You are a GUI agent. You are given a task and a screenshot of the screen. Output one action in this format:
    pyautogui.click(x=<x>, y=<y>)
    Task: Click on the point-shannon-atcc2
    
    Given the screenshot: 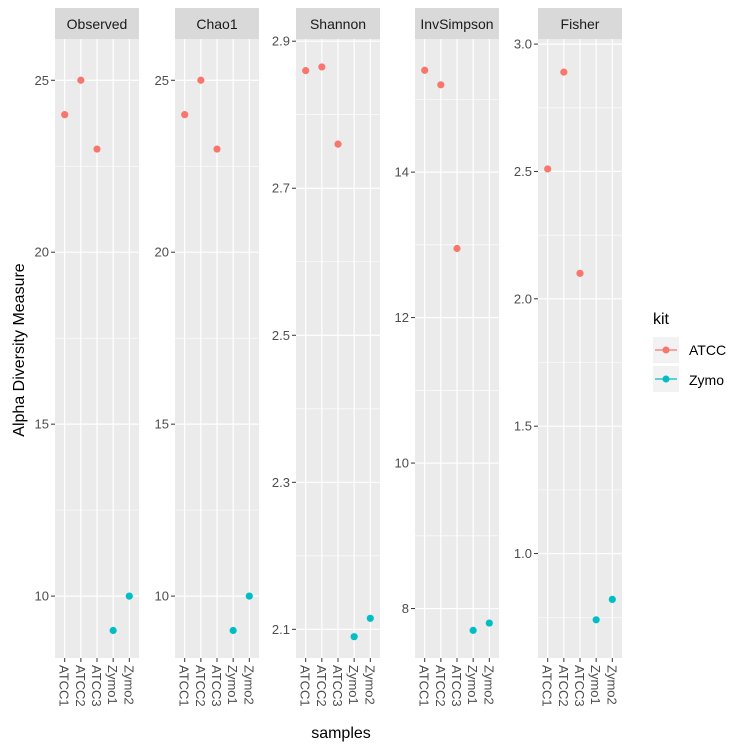 What is the action you would take?
    pyautogui.click(x=322, y=67)
    